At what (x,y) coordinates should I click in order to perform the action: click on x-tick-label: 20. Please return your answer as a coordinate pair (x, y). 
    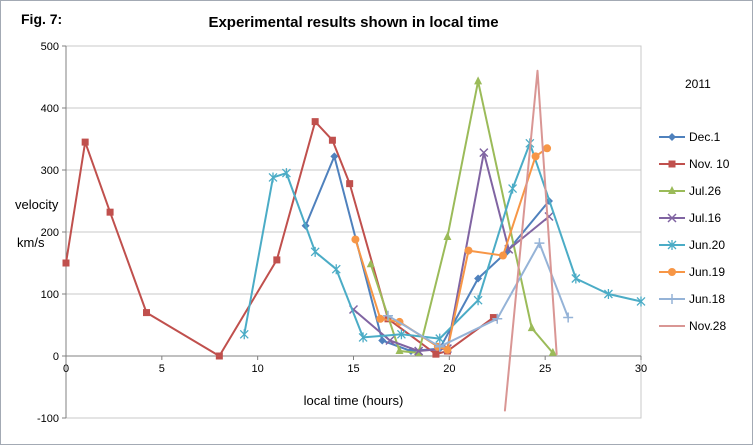
    Looking at the image, I should click on (449, 369).